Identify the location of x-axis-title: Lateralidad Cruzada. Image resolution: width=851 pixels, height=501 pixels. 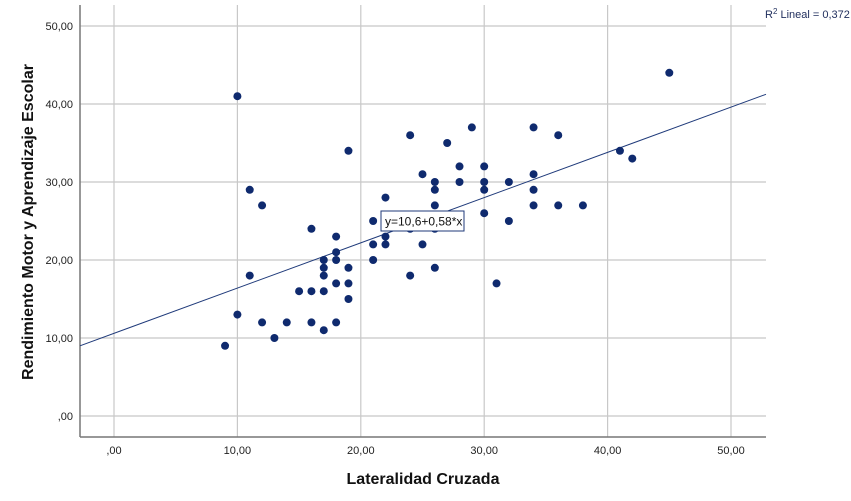
(423, 479).